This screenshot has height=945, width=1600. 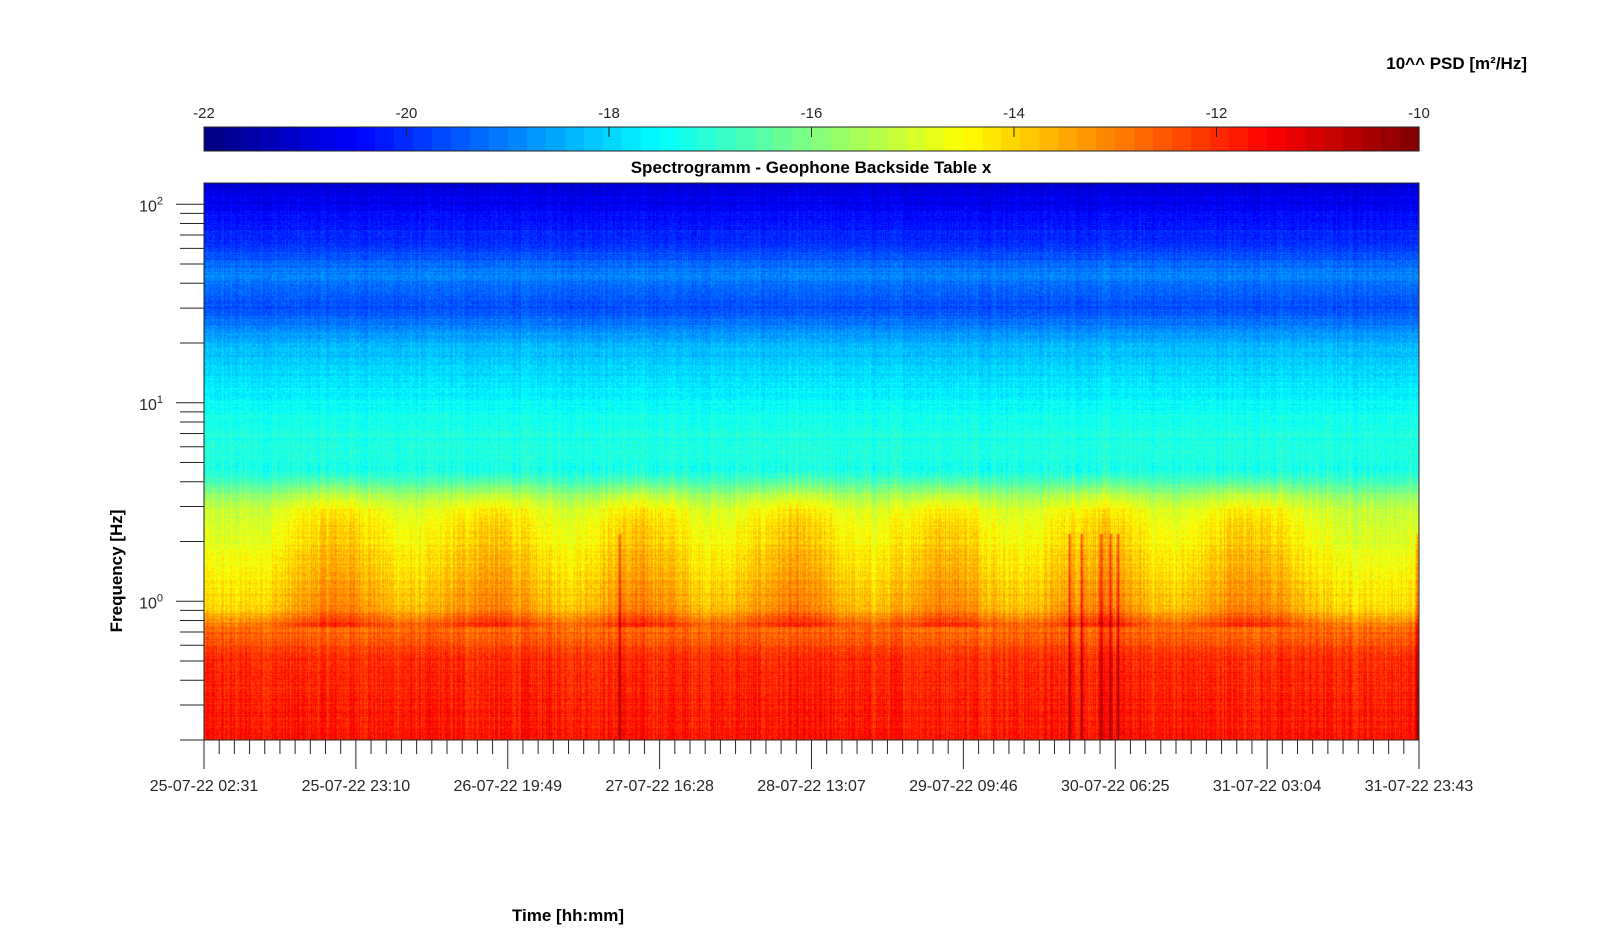 I want to click on colorbar-label: 10^^ PSD [m²/Hz], so click(x=1456, y=63).